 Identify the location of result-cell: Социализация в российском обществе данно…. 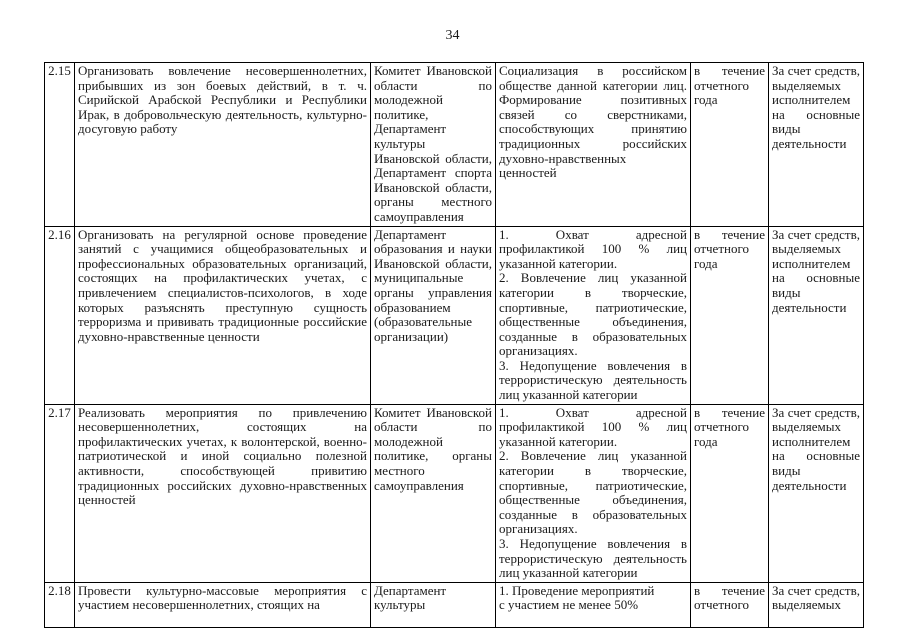
(593, 144).